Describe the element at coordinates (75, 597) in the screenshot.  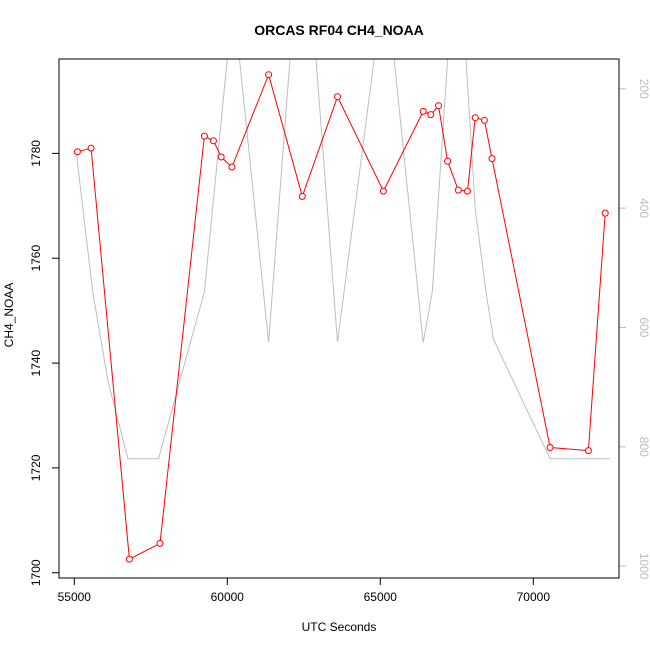
I see `x-tick-label: 55000` at that location.